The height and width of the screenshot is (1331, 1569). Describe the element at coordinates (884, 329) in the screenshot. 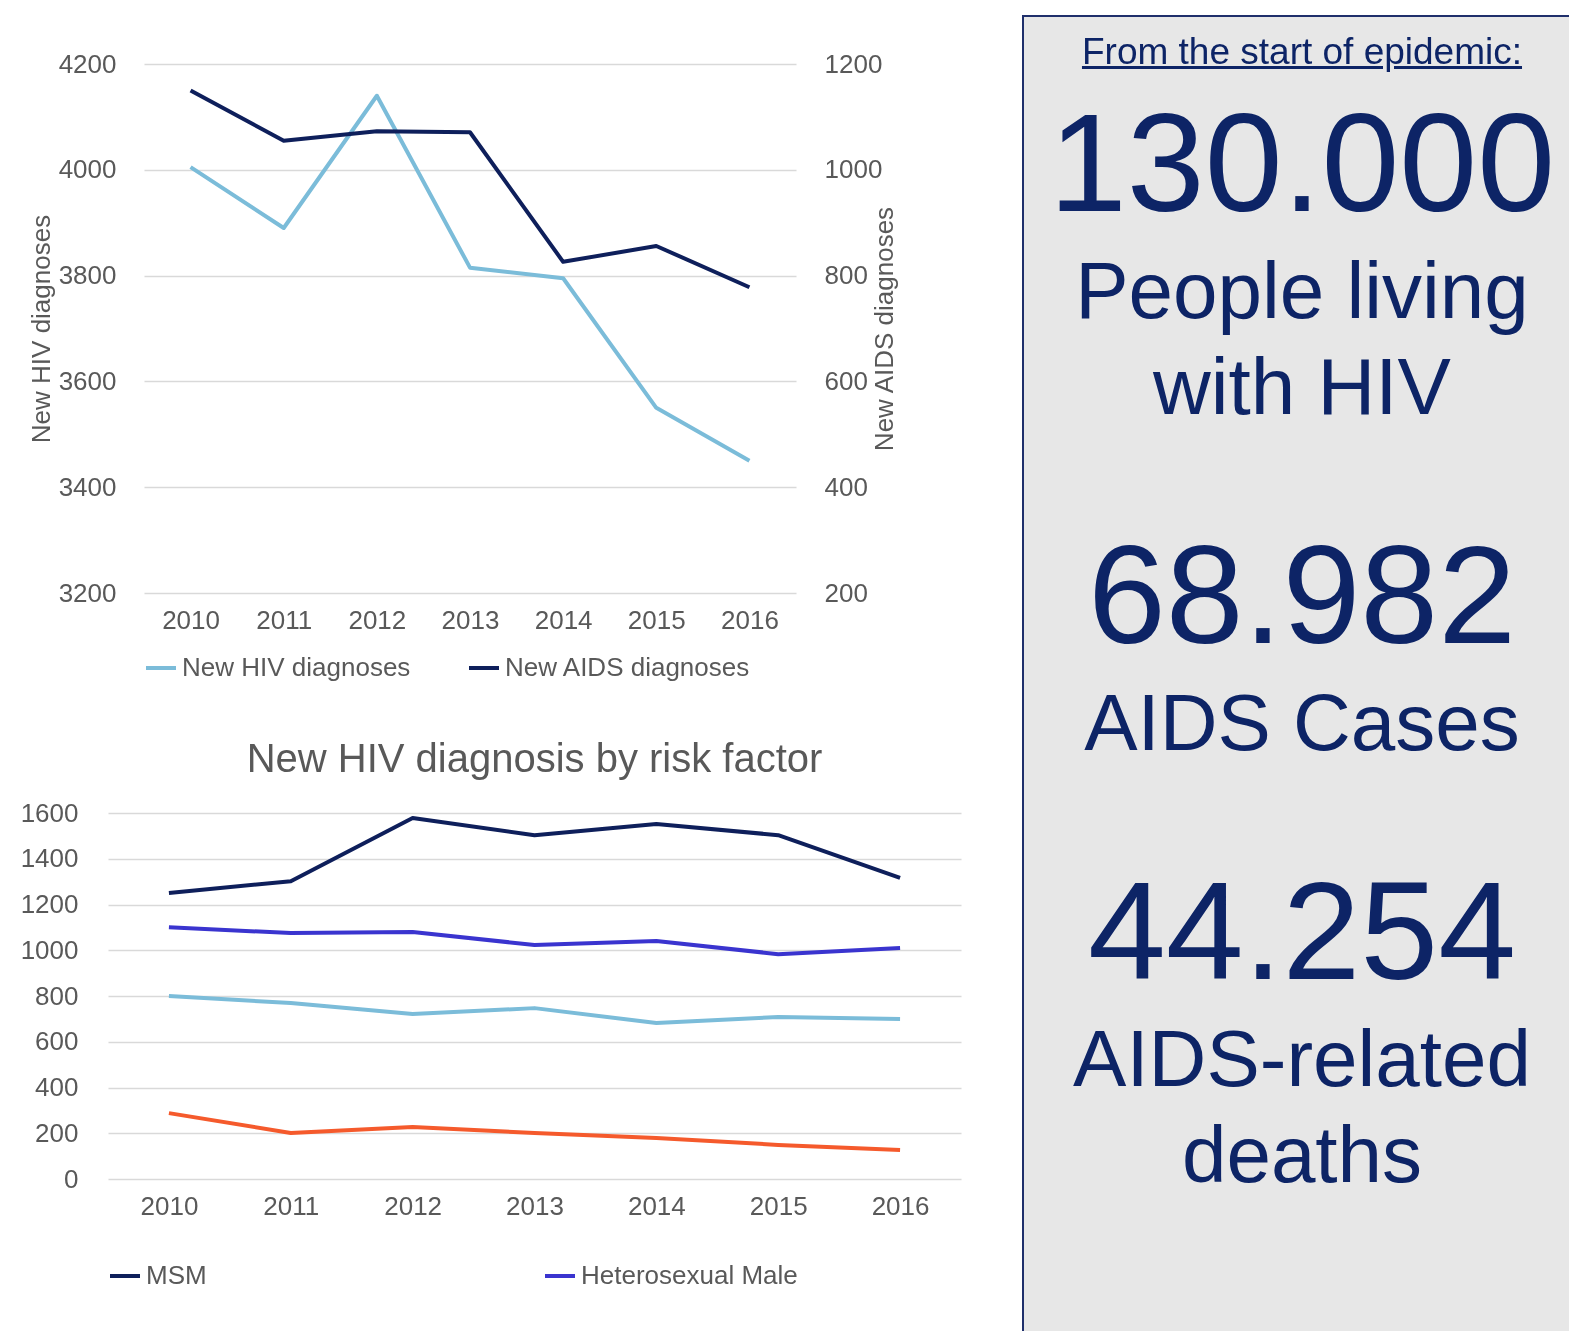

I see `y2-axis-title: New AIDS diagnoses` at that location.